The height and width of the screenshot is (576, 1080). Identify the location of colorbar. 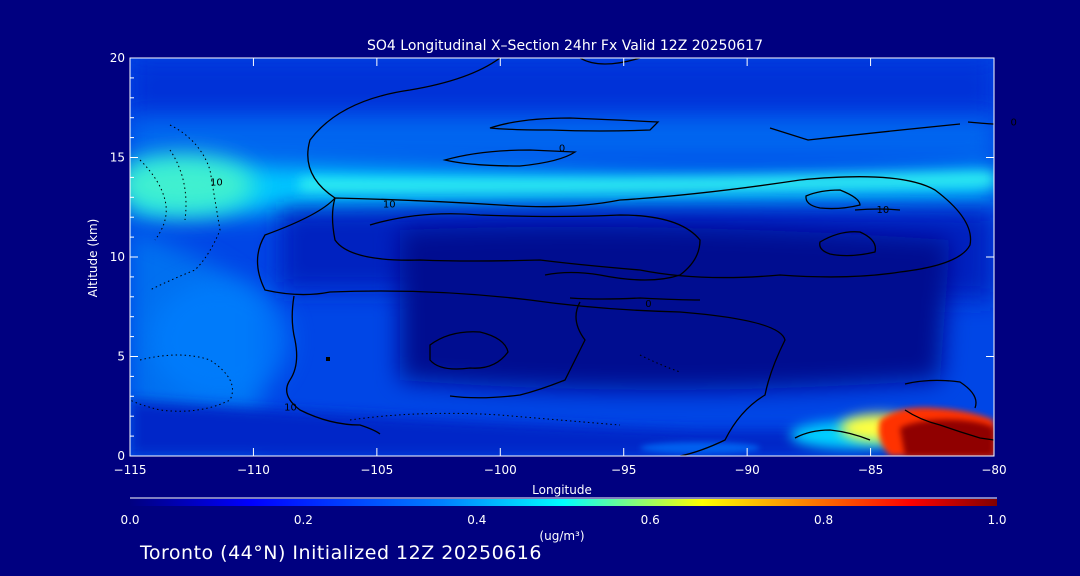
(563, 502).